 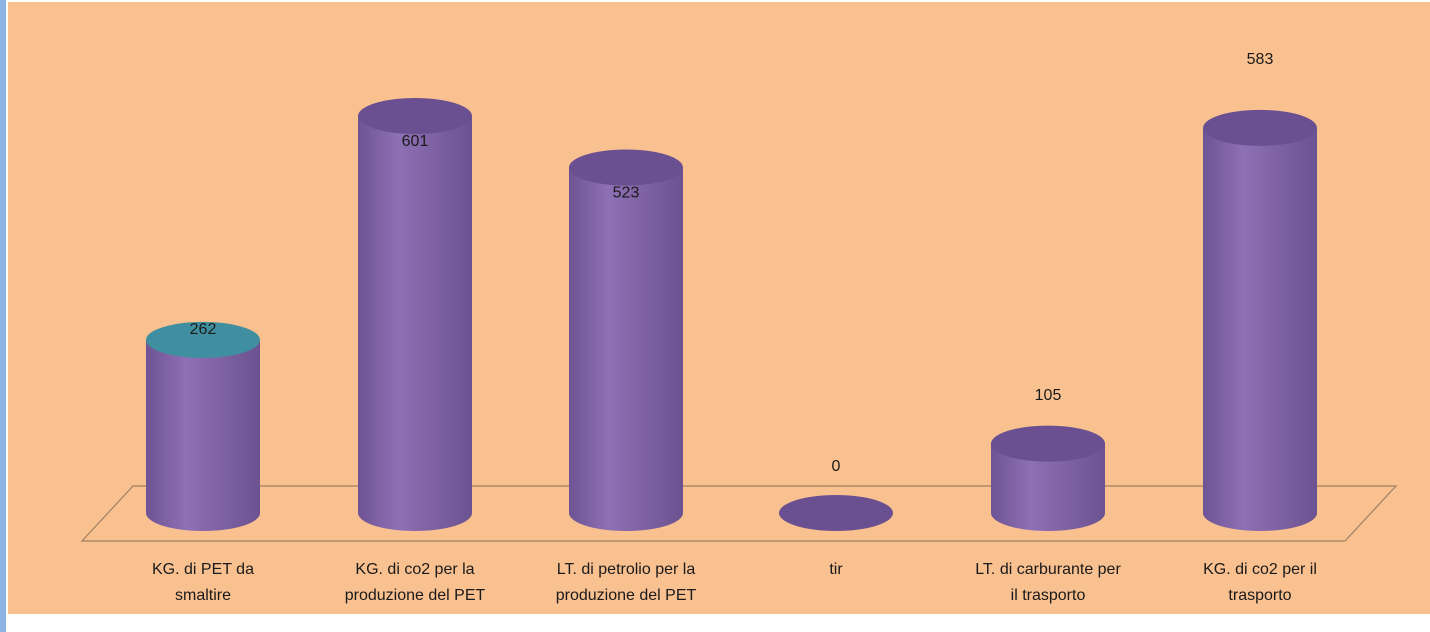 I want to click on category-label: smaltire, so click(x=203, y=595).